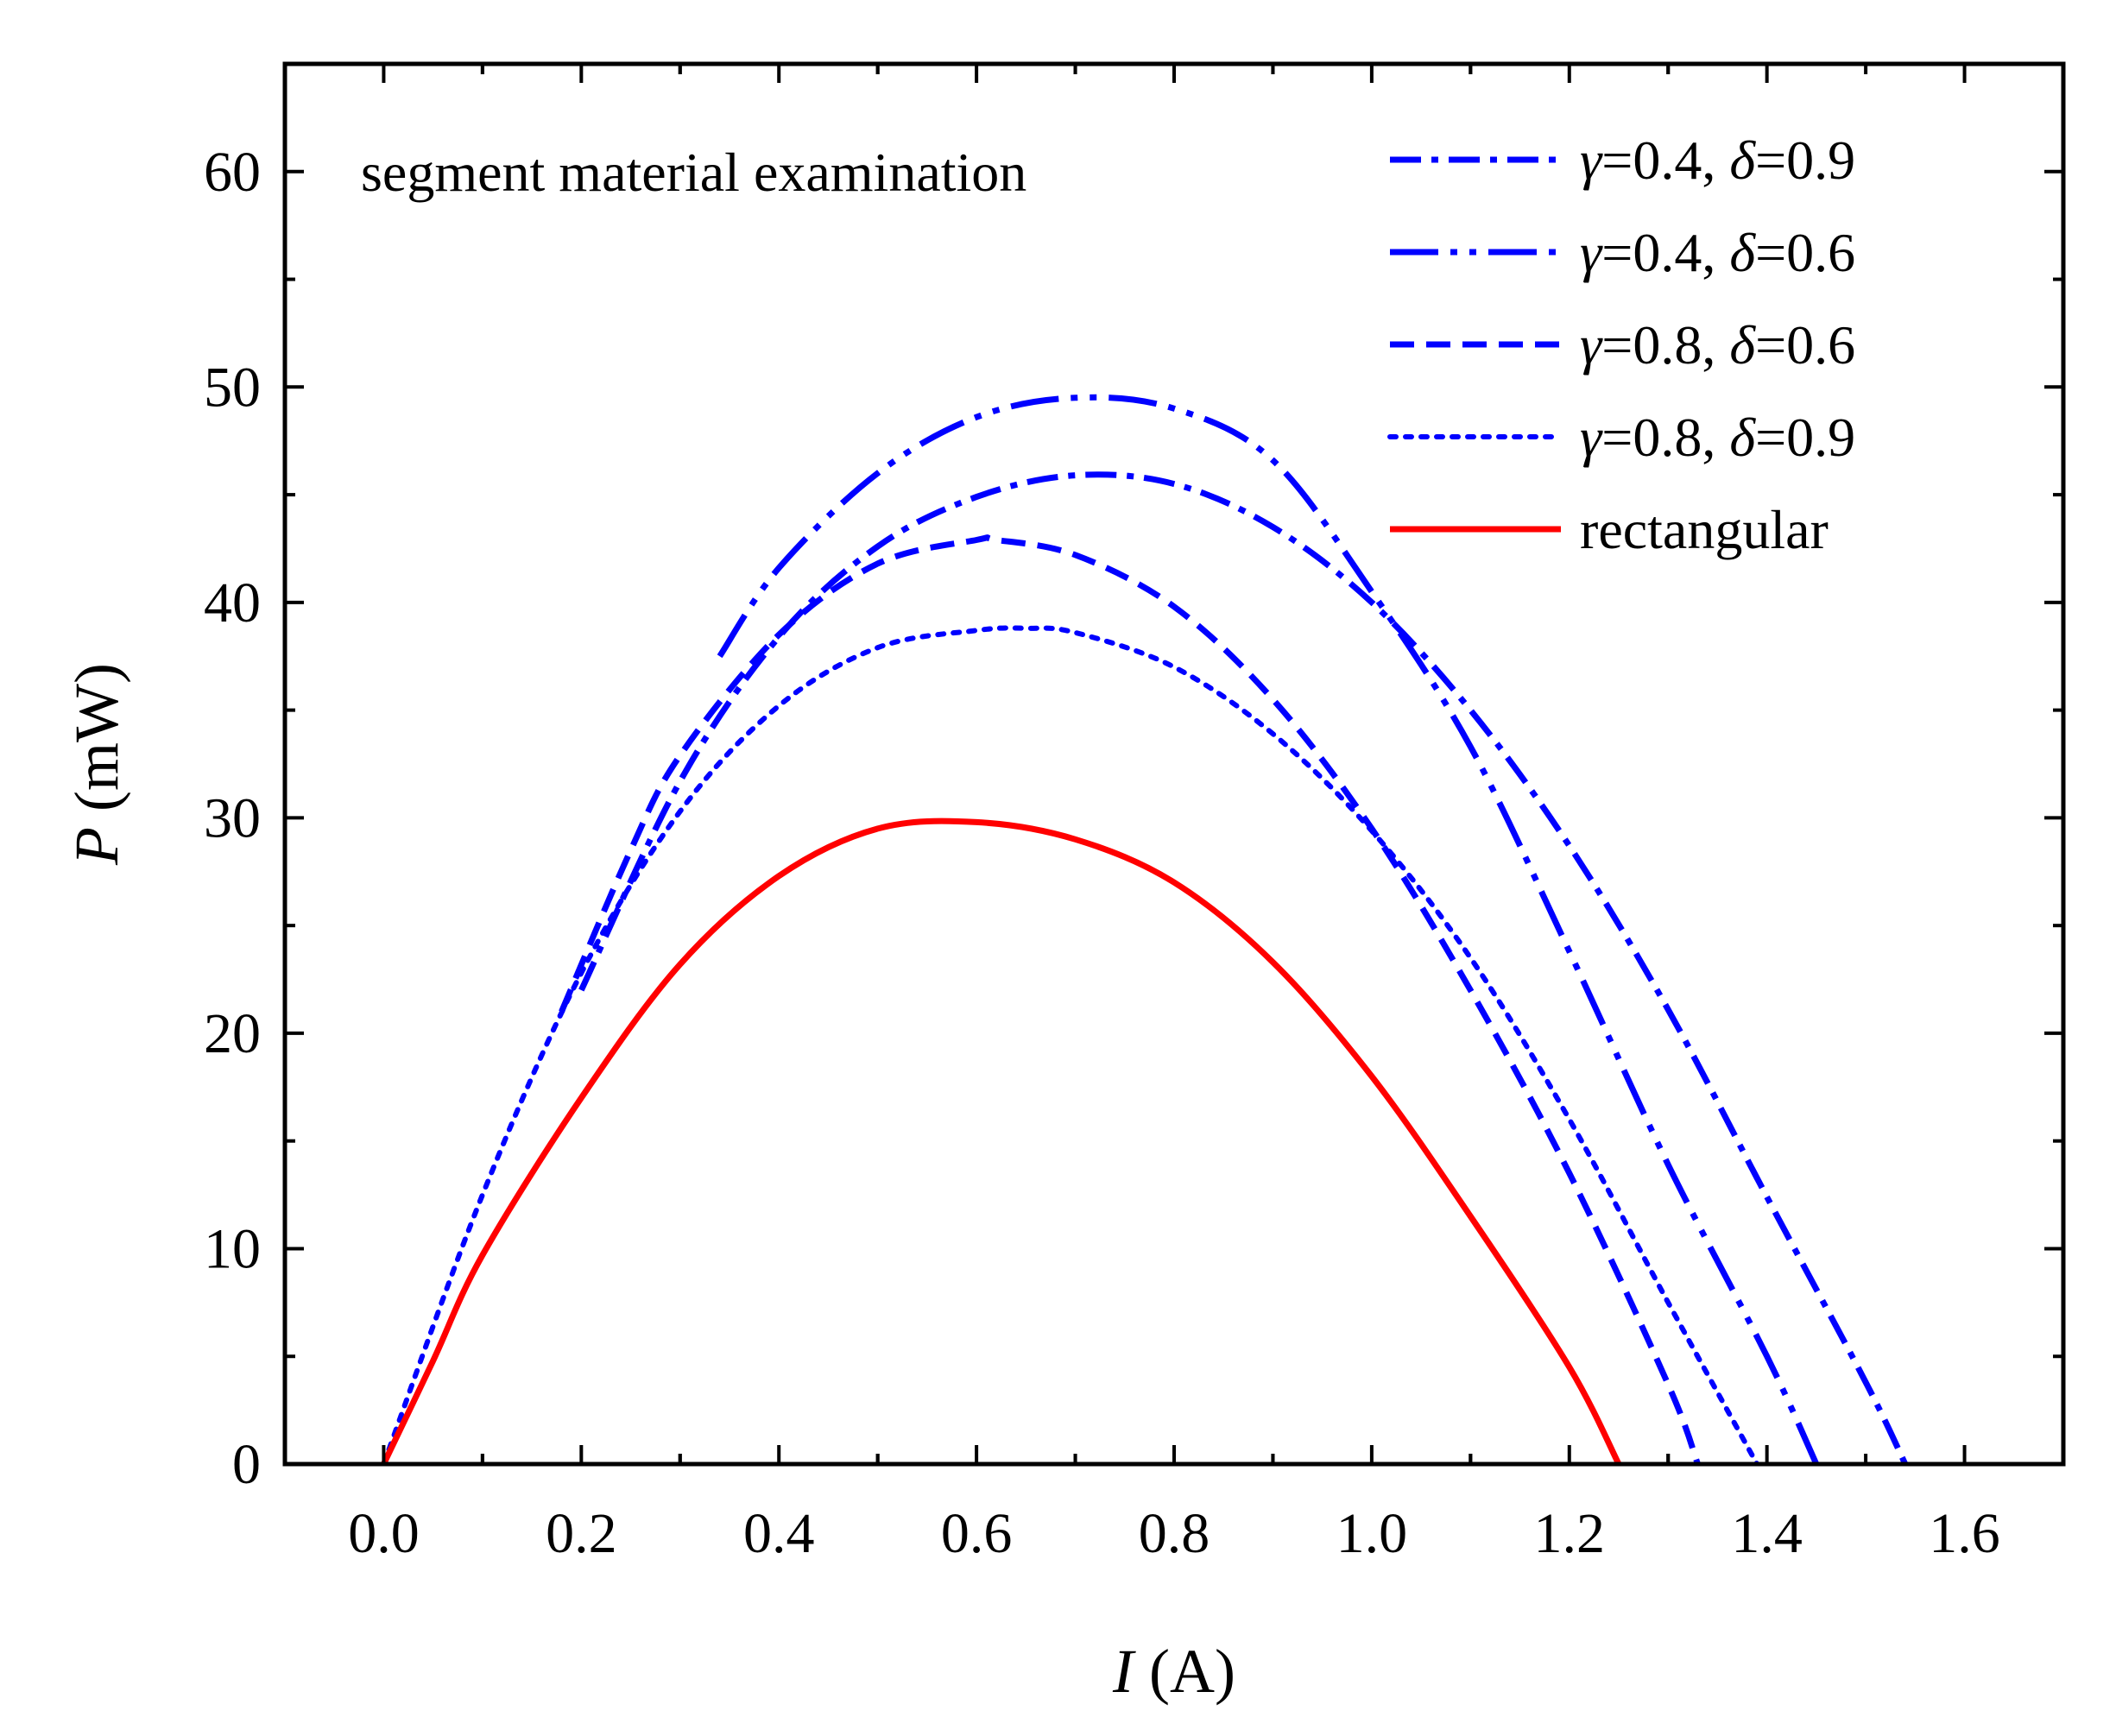 The height and width of the screenshot is (1736, 2116). I want to click on x-axis-unit: (A), so click(1192, 1671).